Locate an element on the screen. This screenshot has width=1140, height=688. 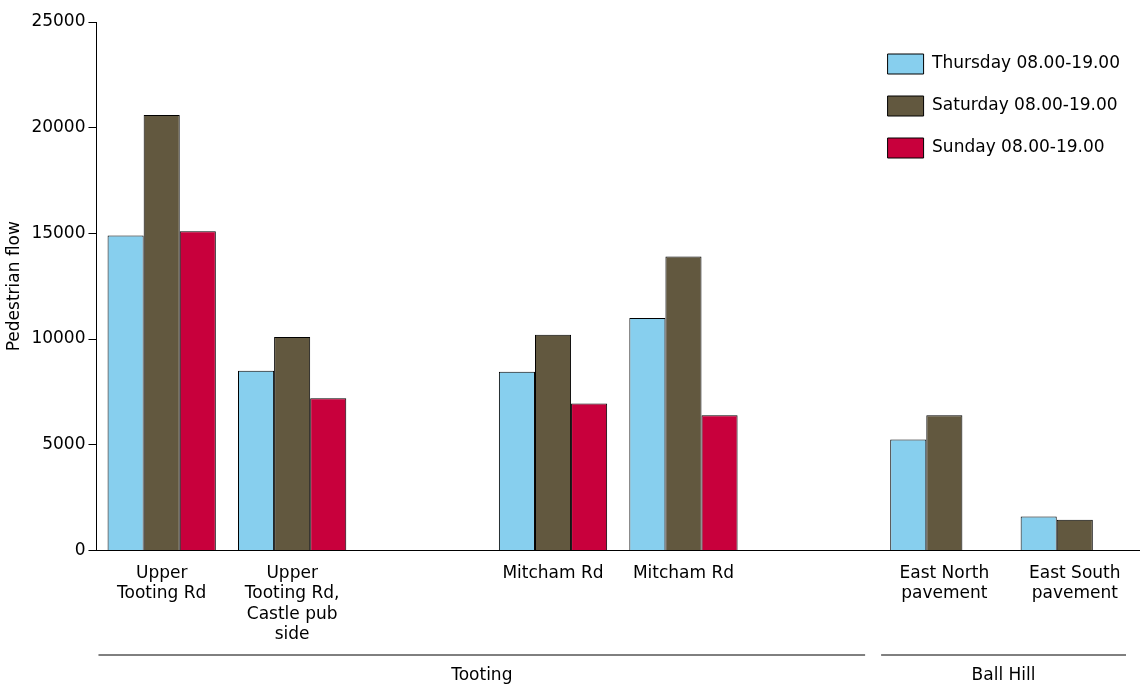
legend-label: Saturday 08.00-19.00 is located at coordinates (1025, 104).